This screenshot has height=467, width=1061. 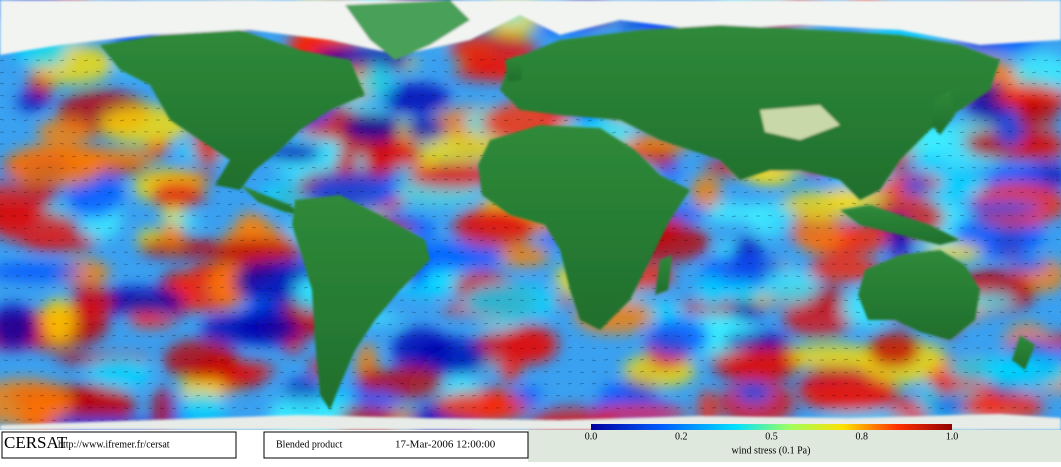 I want to click on colorbar-tick-label: 0.5, so click(x=771, y=436).